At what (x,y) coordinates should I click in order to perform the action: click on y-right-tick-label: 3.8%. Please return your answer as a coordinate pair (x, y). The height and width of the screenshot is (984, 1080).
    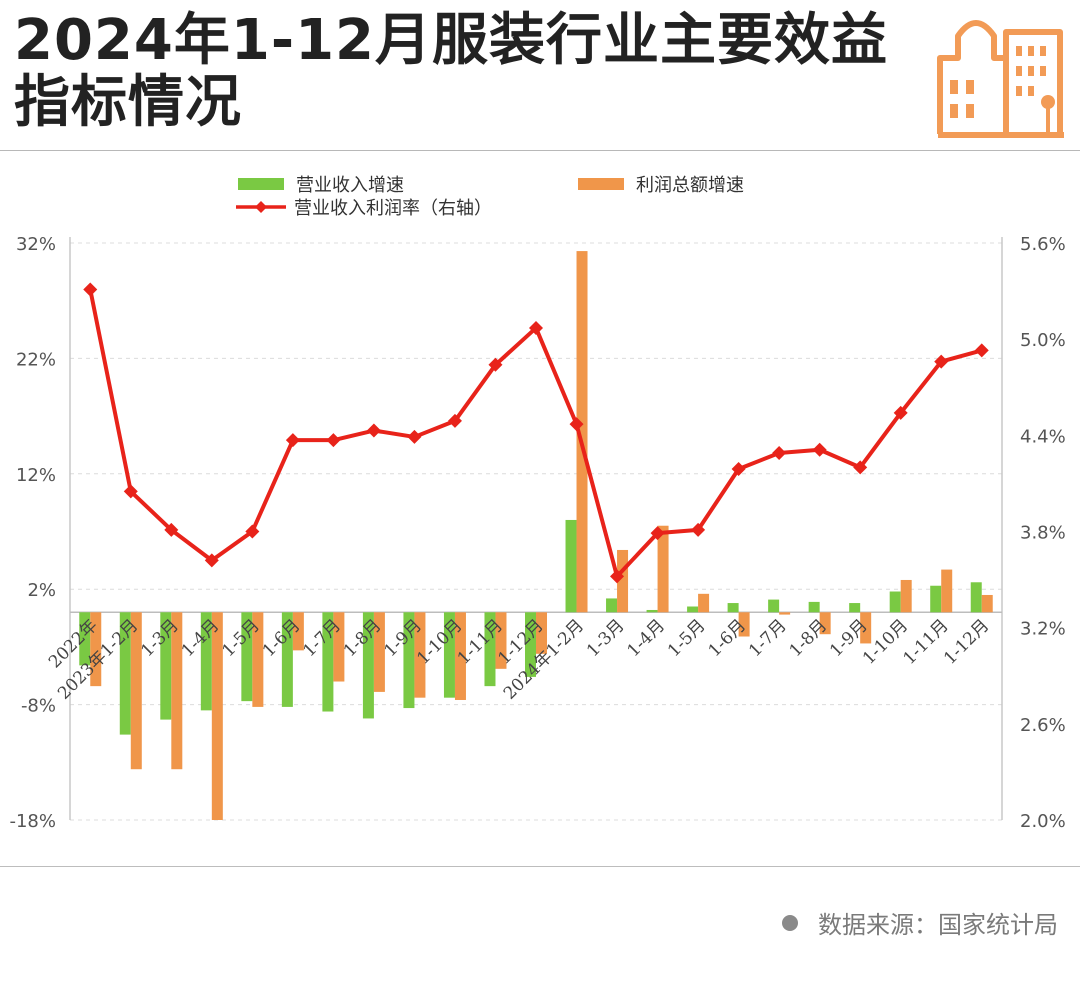
    Looking at the image, I should click on (1043, 533).